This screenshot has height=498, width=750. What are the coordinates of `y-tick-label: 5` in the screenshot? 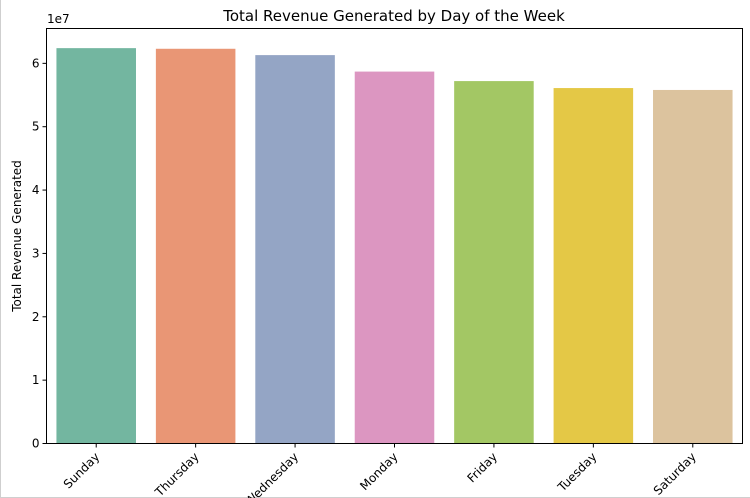 It's located at (36, 127).